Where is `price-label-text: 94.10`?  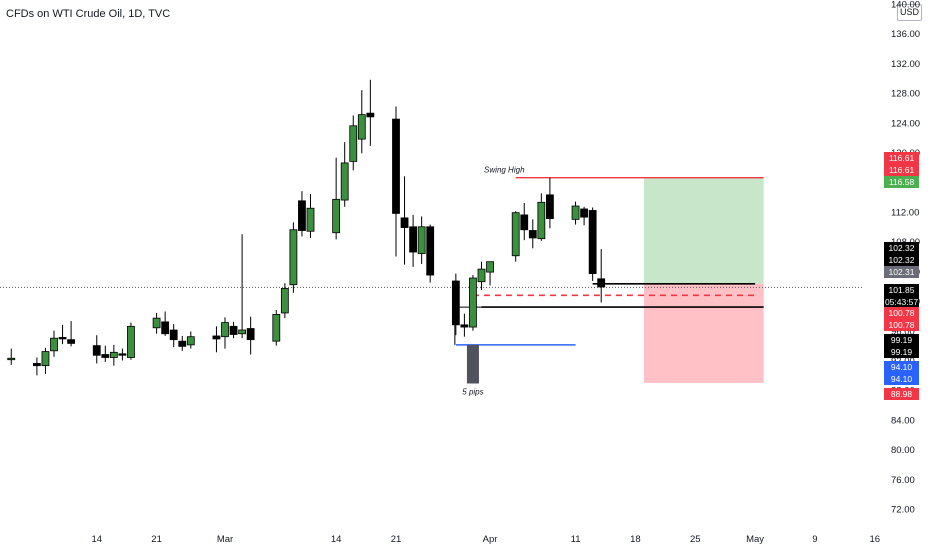
price-label-text: 94.10 is located at coordinates (902, 379).